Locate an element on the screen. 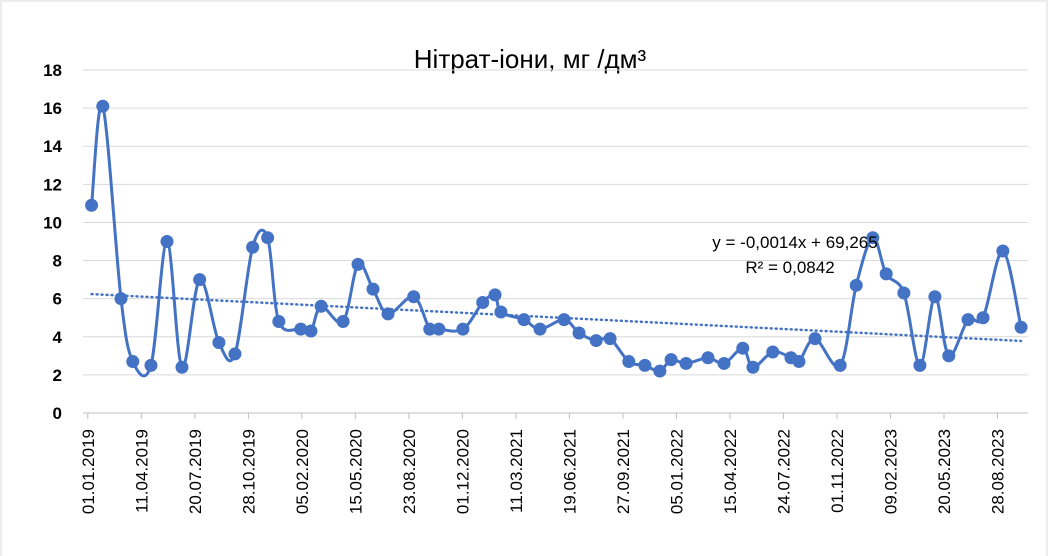 This screenshot has width=1049, height=556. x-tick-label: 28.10.2019 is located at coordinates (248, 471).